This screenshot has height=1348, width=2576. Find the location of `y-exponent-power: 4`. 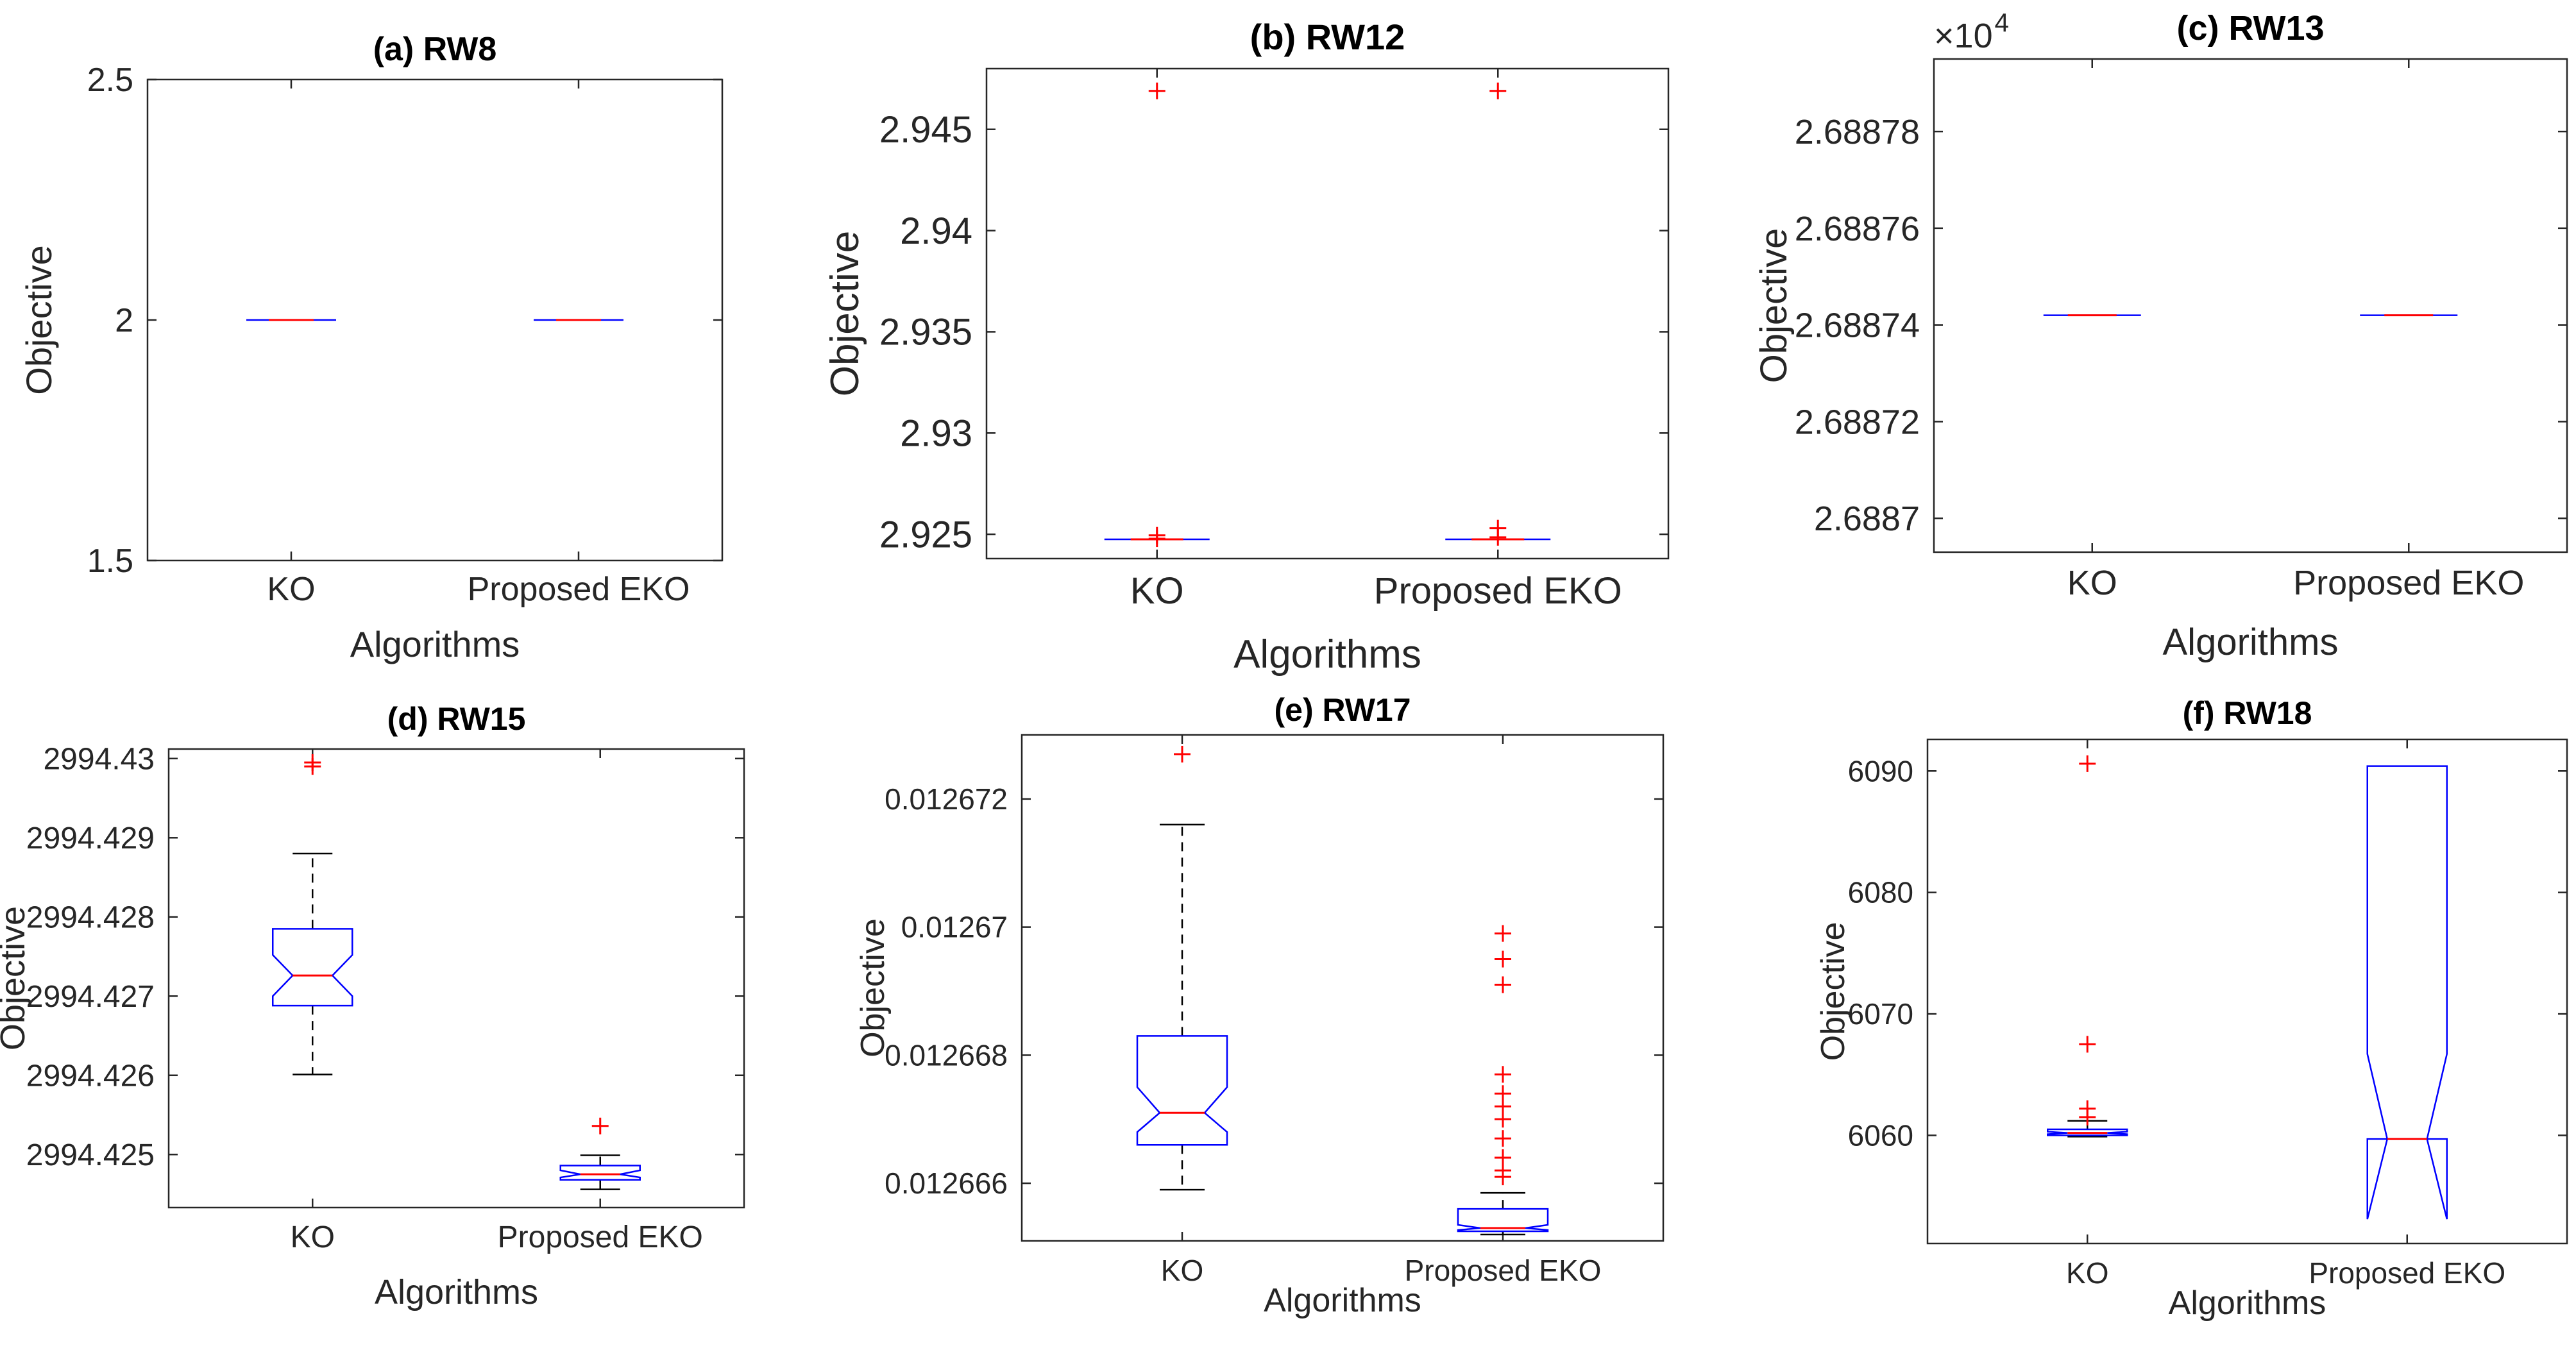

y-exponent-power: 4 is located at coordinates (2002, 23).